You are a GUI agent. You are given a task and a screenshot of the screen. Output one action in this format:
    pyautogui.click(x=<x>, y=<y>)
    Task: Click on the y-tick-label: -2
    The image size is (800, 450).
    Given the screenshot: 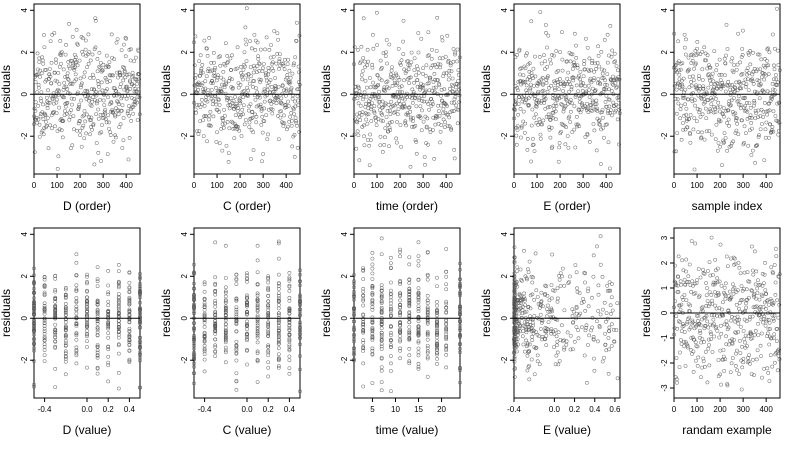 What is the action you would take?
    pyautogui.click(x=504, y=360)
    